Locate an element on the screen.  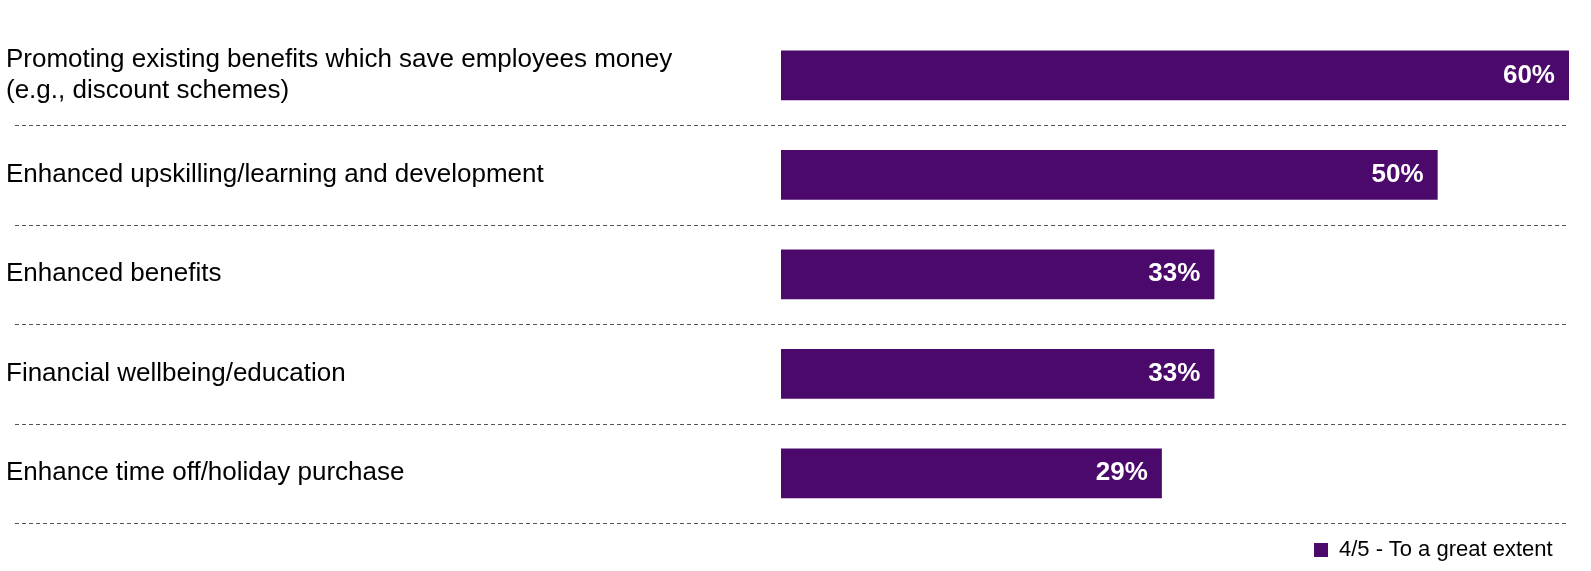
y-tick-label: Enhanced benefits is located at coordinates (114, 272).